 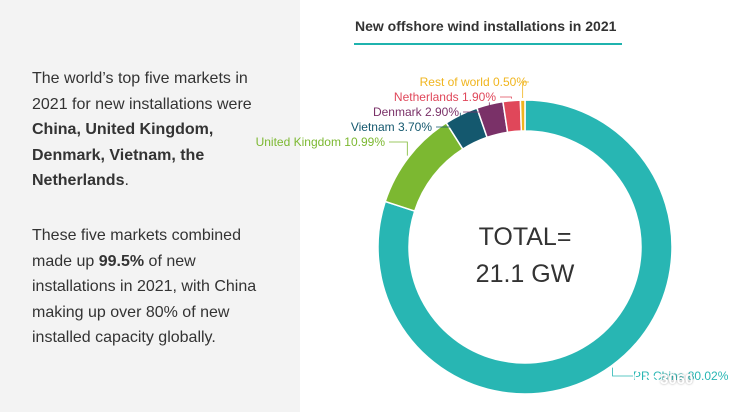 I want to click on leader-rest-of-world, so click(x=525, y=90).